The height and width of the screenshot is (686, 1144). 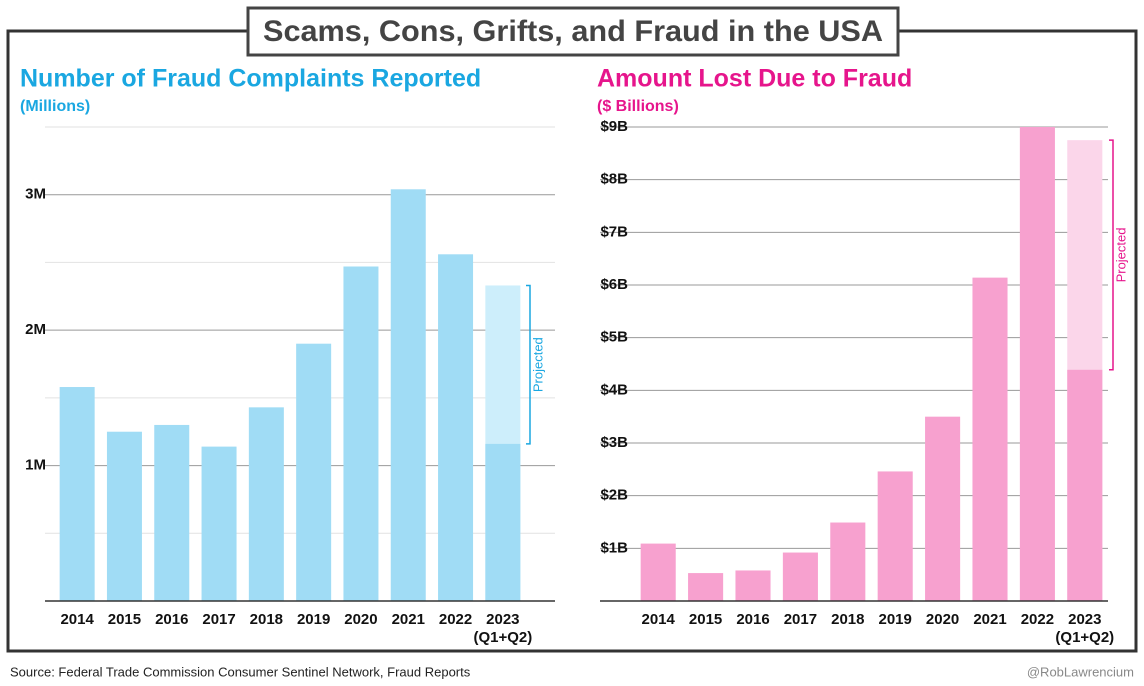 What do you see at coordinates (35, 329) in the screenshot?
I see `y-tick-label: 2M` at bounding box center [35, 329].